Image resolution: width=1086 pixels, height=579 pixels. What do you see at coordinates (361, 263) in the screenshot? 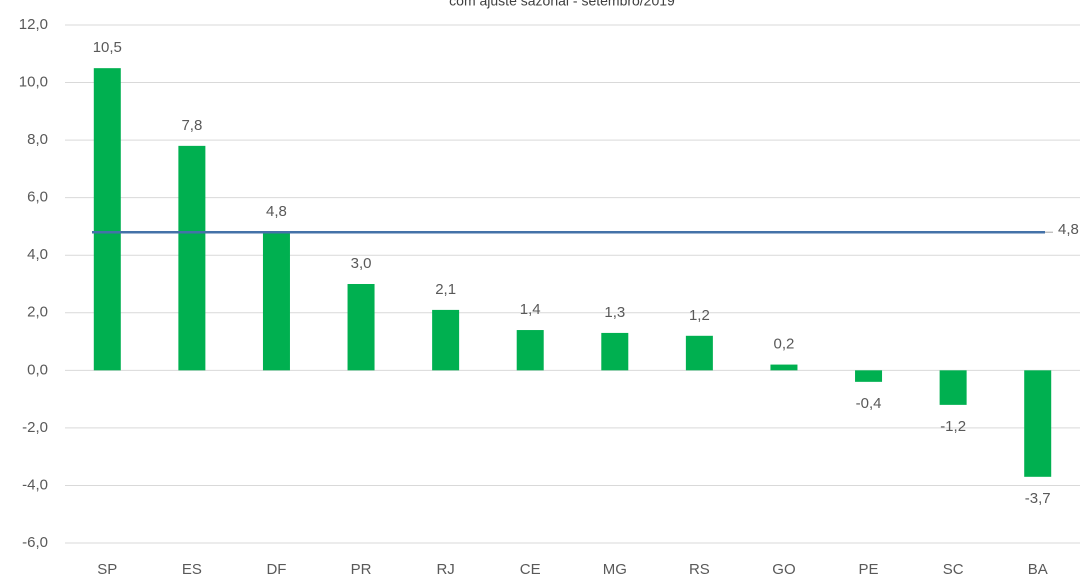
I see `value-label: 3,0` at bounding box center [361, 263].